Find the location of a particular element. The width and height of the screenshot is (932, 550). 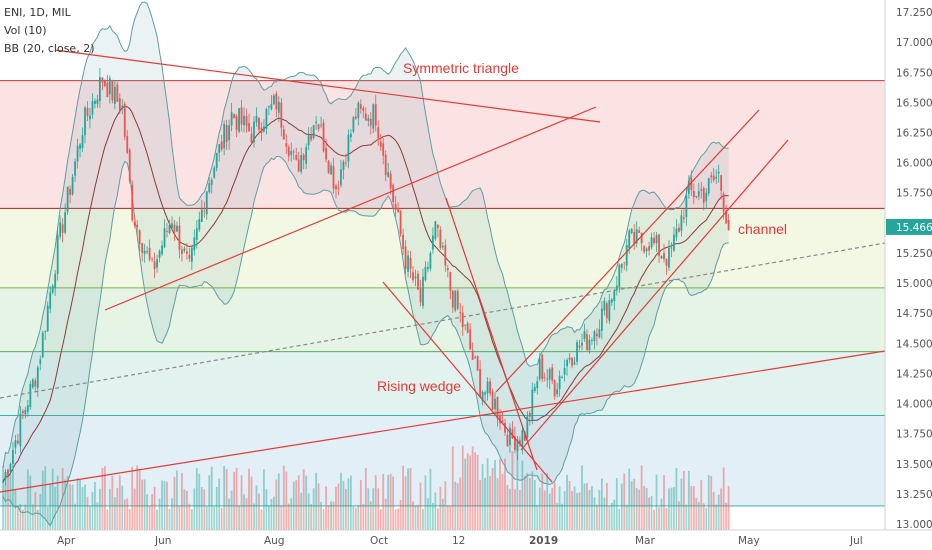

annotation-symmetric-triangle: Symmetric triangle is located at coordinates (461, 68).